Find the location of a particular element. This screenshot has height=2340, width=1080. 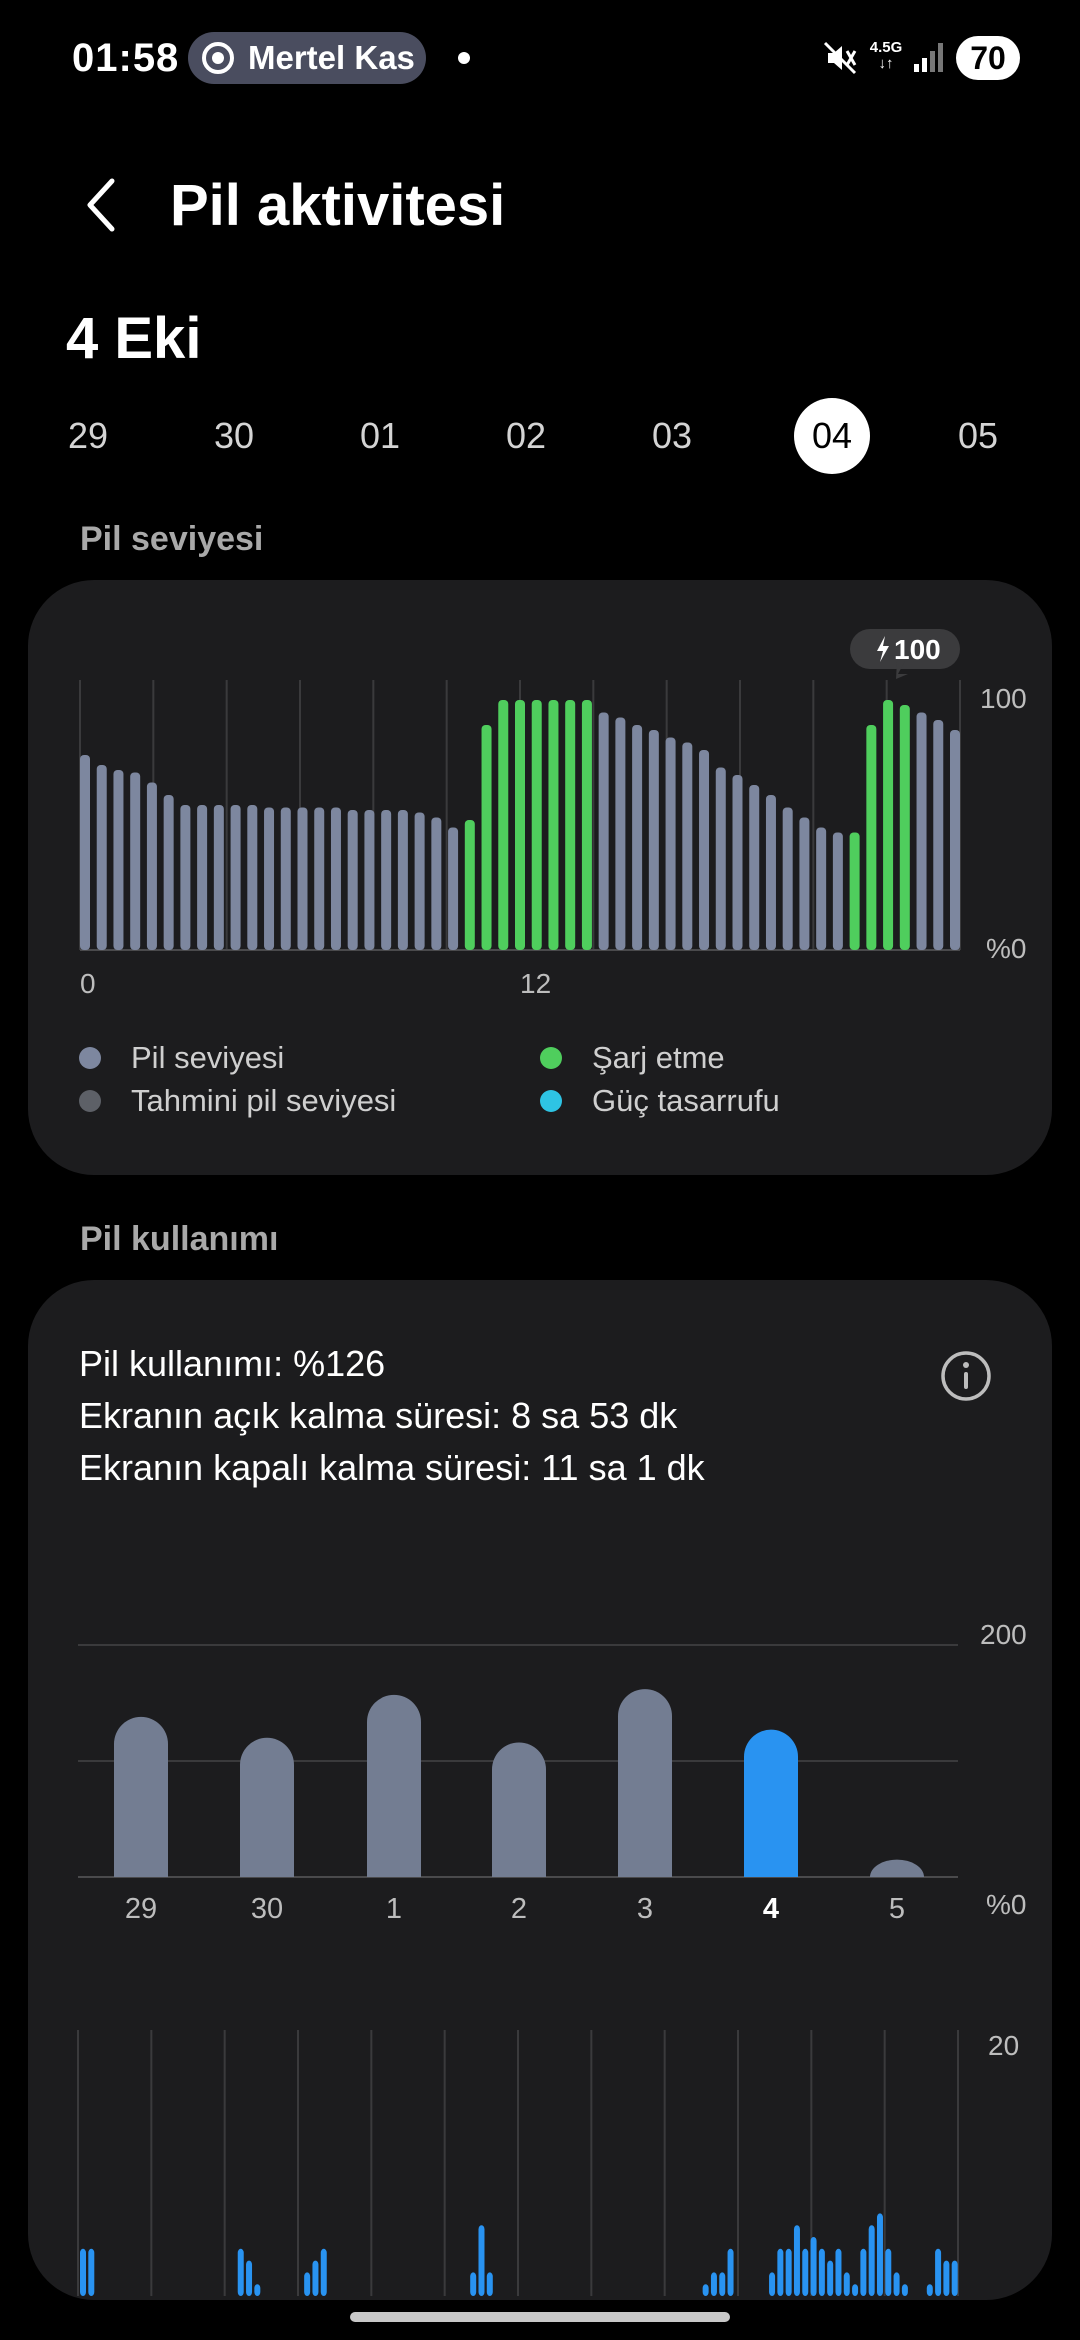

legend-label: Güç tasarrufu is located at coordinates (686, 1100).